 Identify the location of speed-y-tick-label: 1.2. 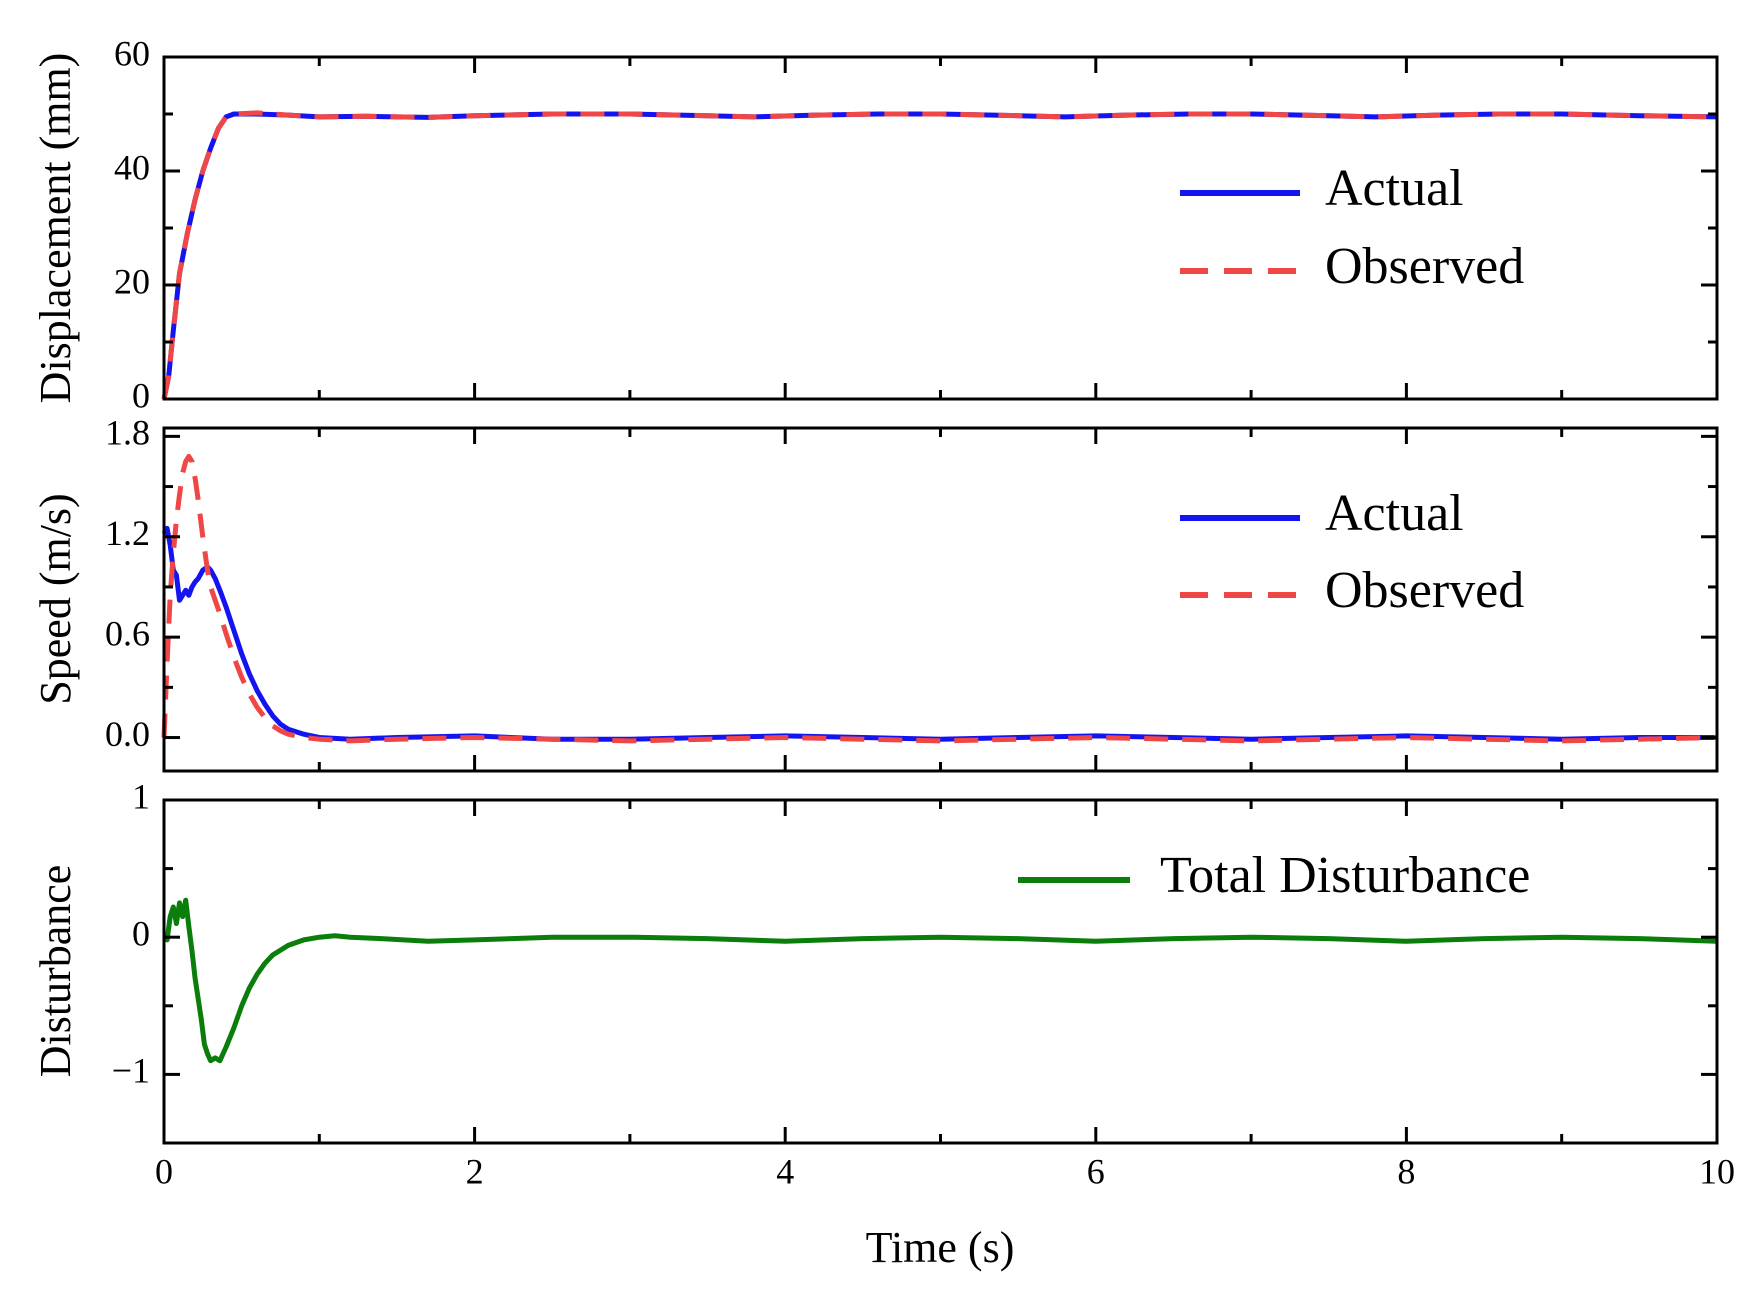
(127, 533).